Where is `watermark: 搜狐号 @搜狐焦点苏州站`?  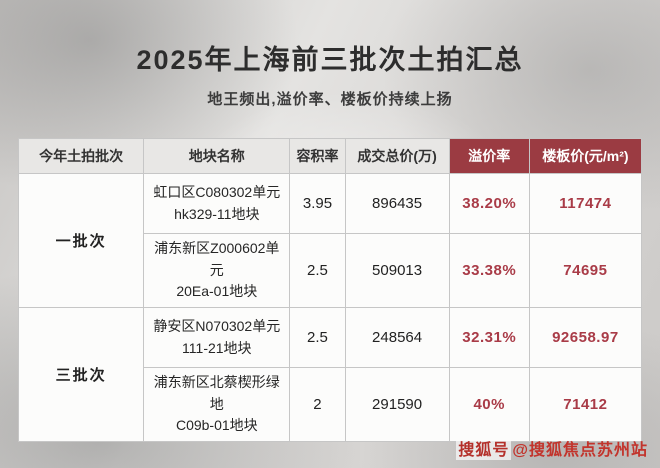
watermark: 搜狐号 @搜狐焦点苏州站 is located at coordinates (552, 448).